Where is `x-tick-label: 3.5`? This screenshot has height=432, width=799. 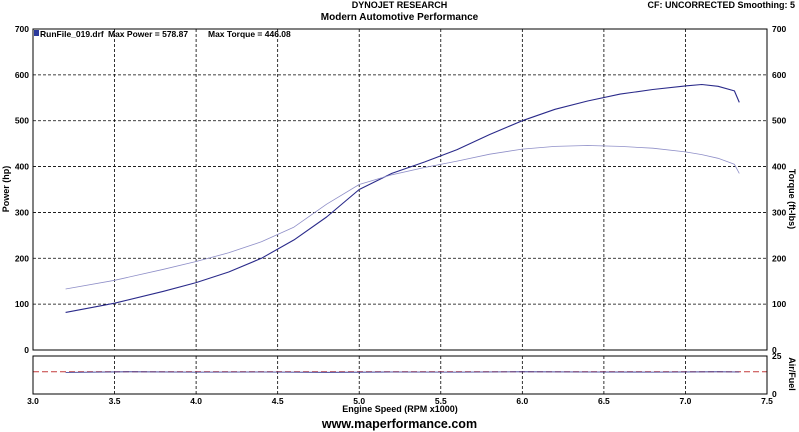
x-tick-label: 3.5 is located at coordinates (115, 401).